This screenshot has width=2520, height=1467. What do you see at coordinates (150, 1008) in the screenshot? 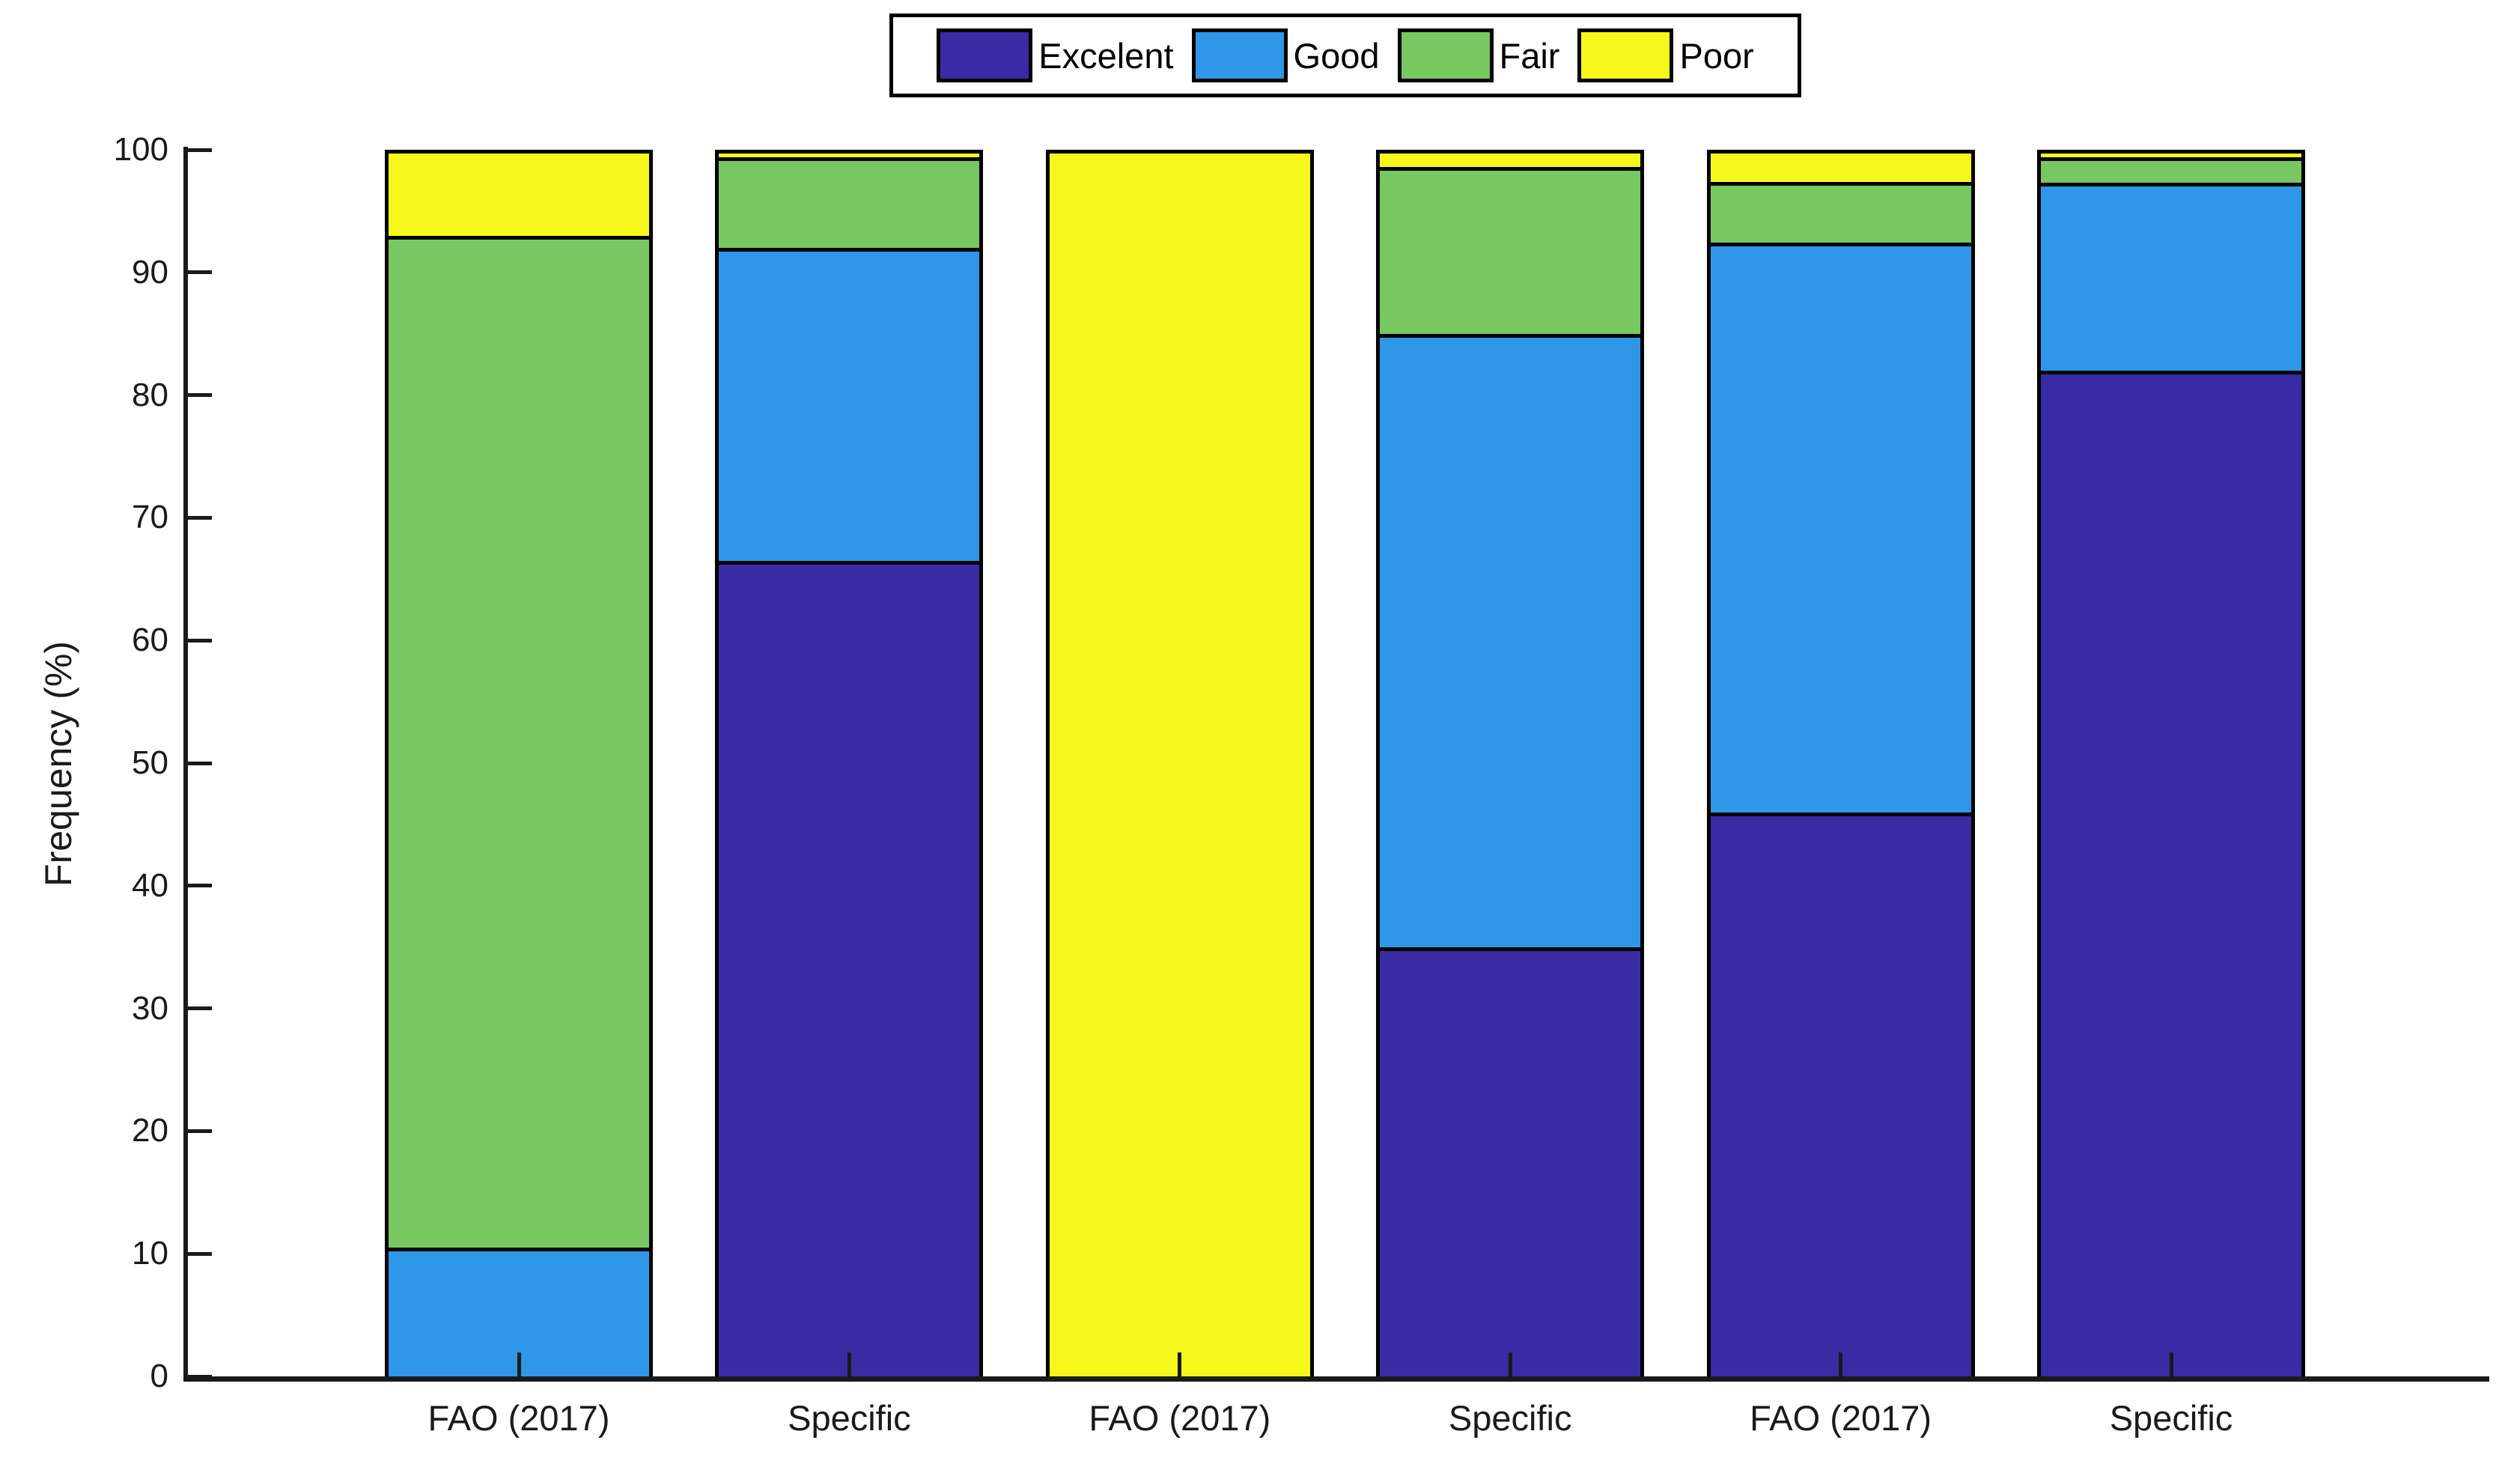
I see `y-tick-label: 30` at bounding box center [150, 1008].